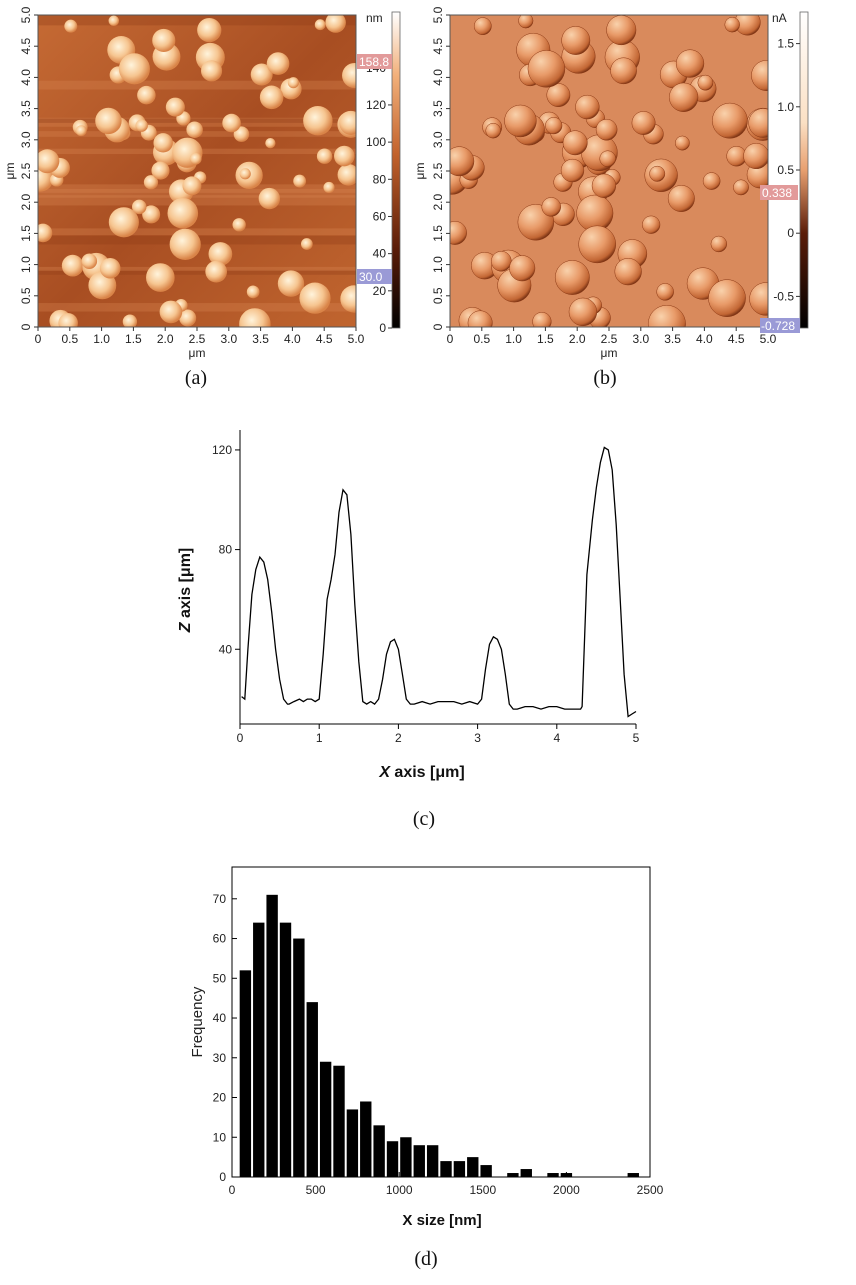  What do you see at coordinates (380, 179) in the screenshot?
I see `afm-height-colorbar-tick: 80` at bounding box center [380, 179].